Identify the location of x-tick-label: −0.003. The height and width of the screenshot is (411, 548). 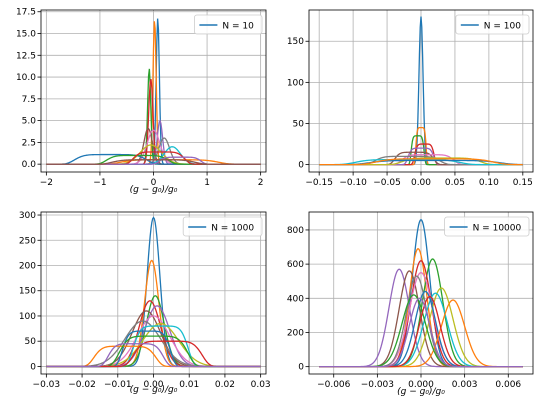
(377, 385).